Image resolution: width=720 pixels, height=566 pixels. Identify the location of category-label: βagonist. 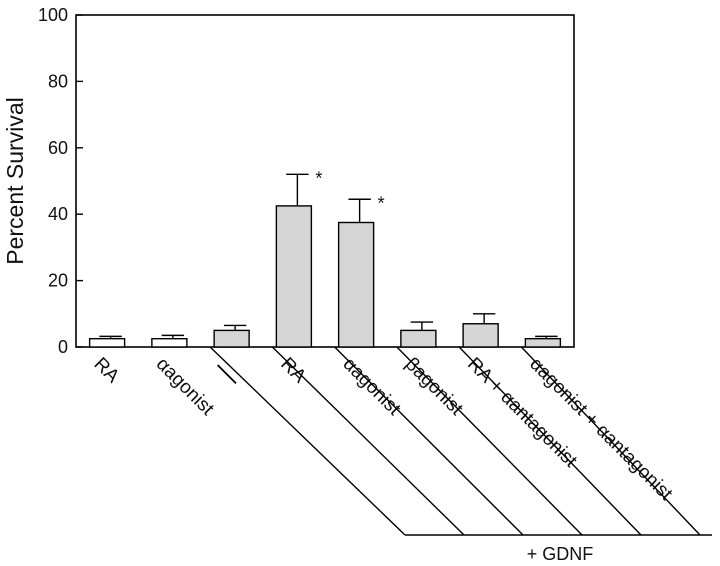
(434, 387).